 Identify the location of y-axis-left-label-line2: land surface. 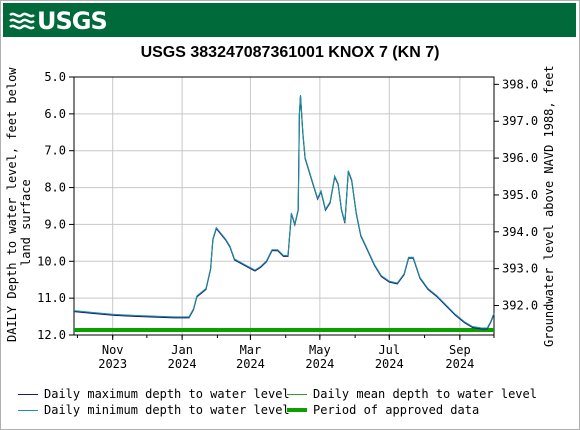
(26, 222).